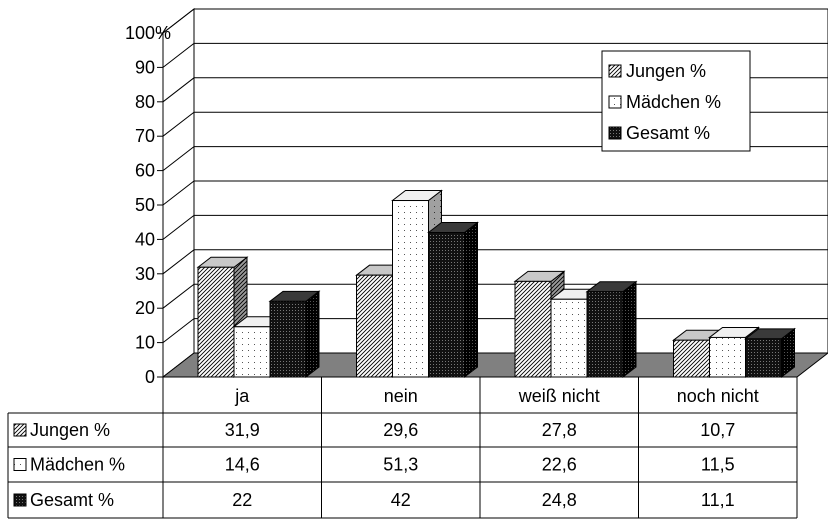 This screenshot has width=828, height=520. What do you see at coordinates (401, 396) in the screenshot?
I see `category-label: nein` at bounding box center [401, 396].